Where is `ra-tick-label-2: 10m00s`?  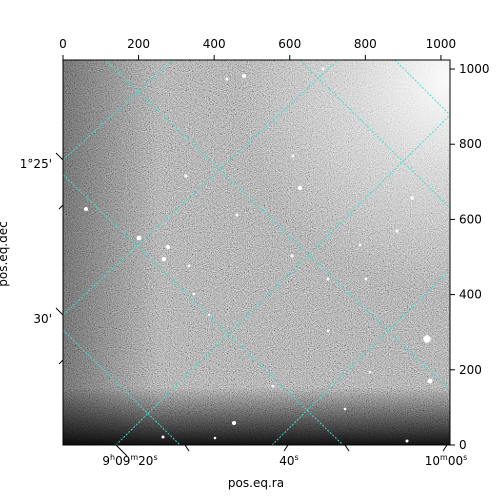 ra-tick-label-2: 10m00s is located at coordinates (446, 460).